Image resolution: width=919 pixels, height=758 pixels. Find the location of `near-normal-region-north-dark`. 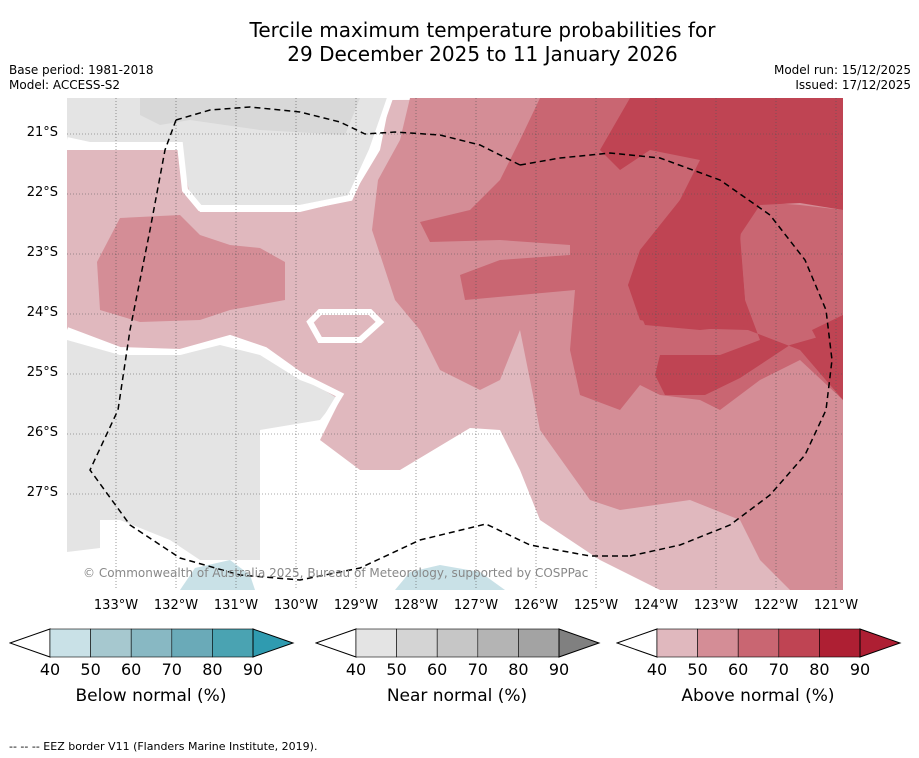

near-normal-region-north-dark is located at coordinates (250, 116).